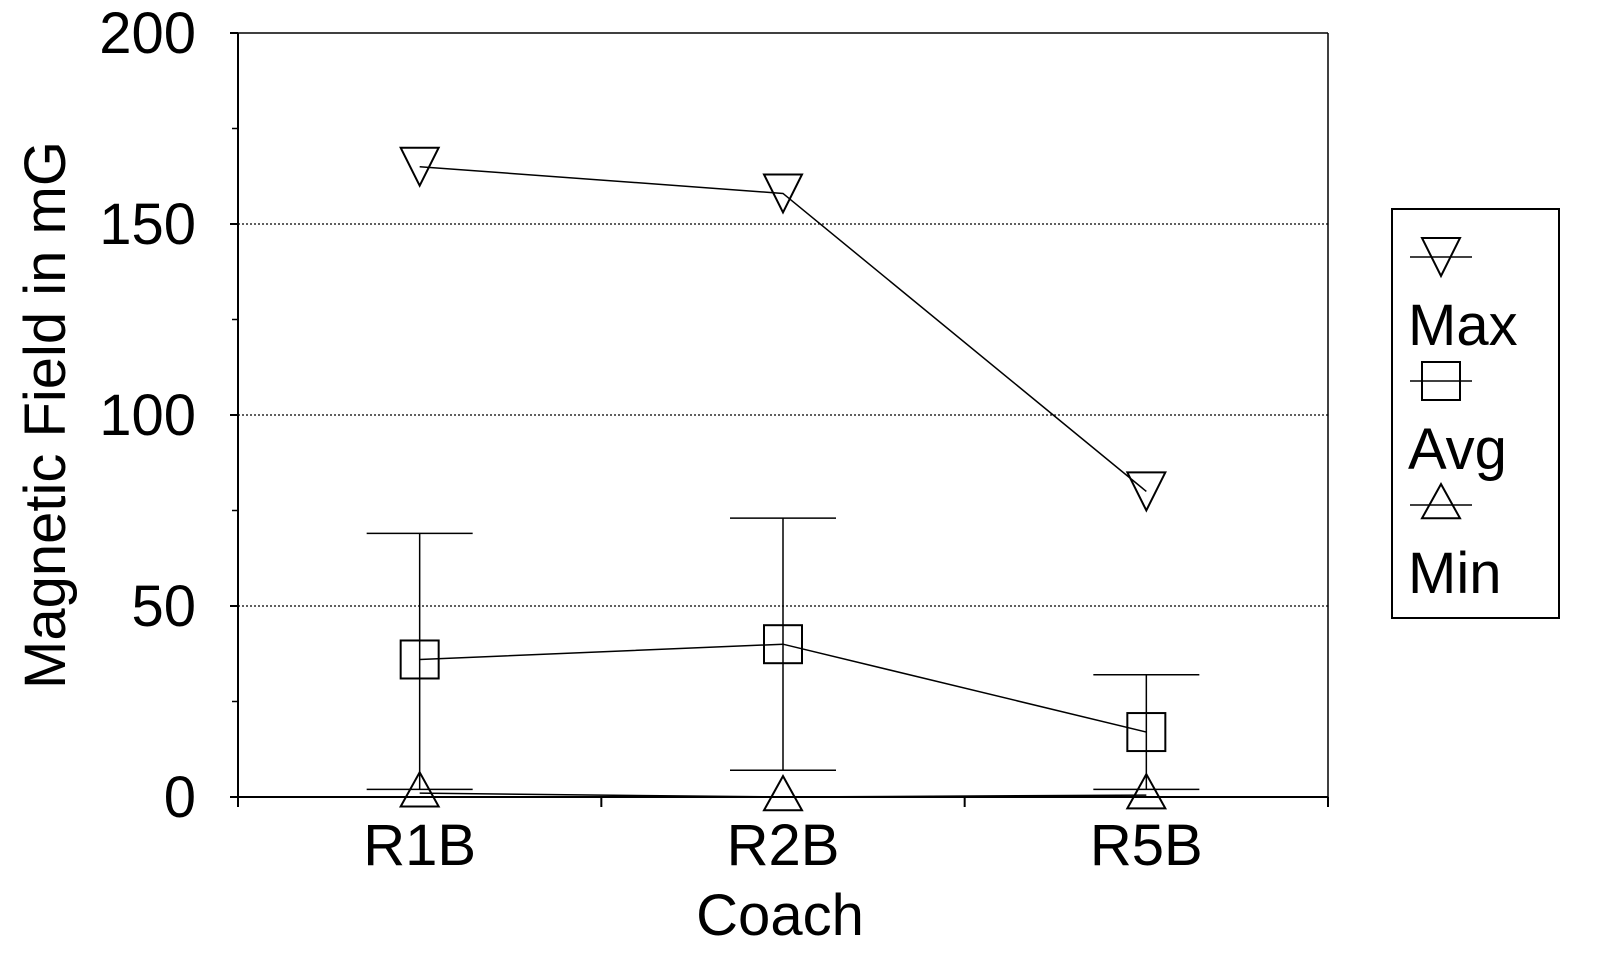 Image resolution: width=1614 pixels, height=980 pixels. What do you see at coordinates (1441, 381) in the screenshot?
I see `legend-marker-avg` at bounding box center [1441, 381].